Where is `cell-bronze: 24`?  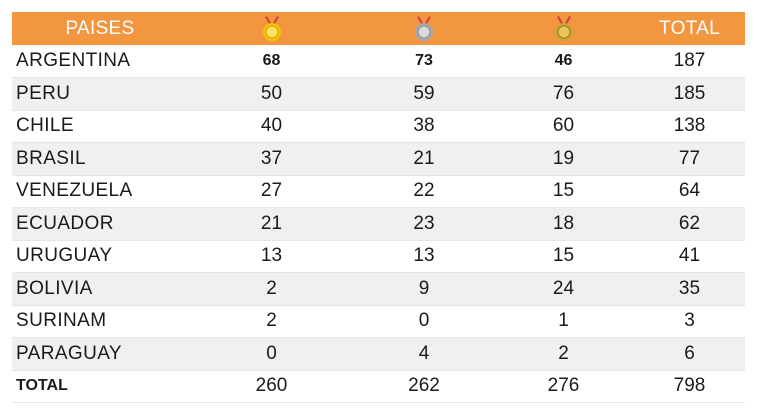 cell-bronze: 24 is located at coordinates (563, 289).